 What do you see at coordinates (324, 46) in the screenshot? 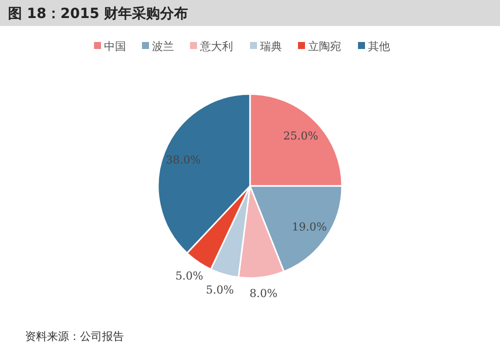
I see `legend-label: 立陶宛` at bounding box center [324, 46].